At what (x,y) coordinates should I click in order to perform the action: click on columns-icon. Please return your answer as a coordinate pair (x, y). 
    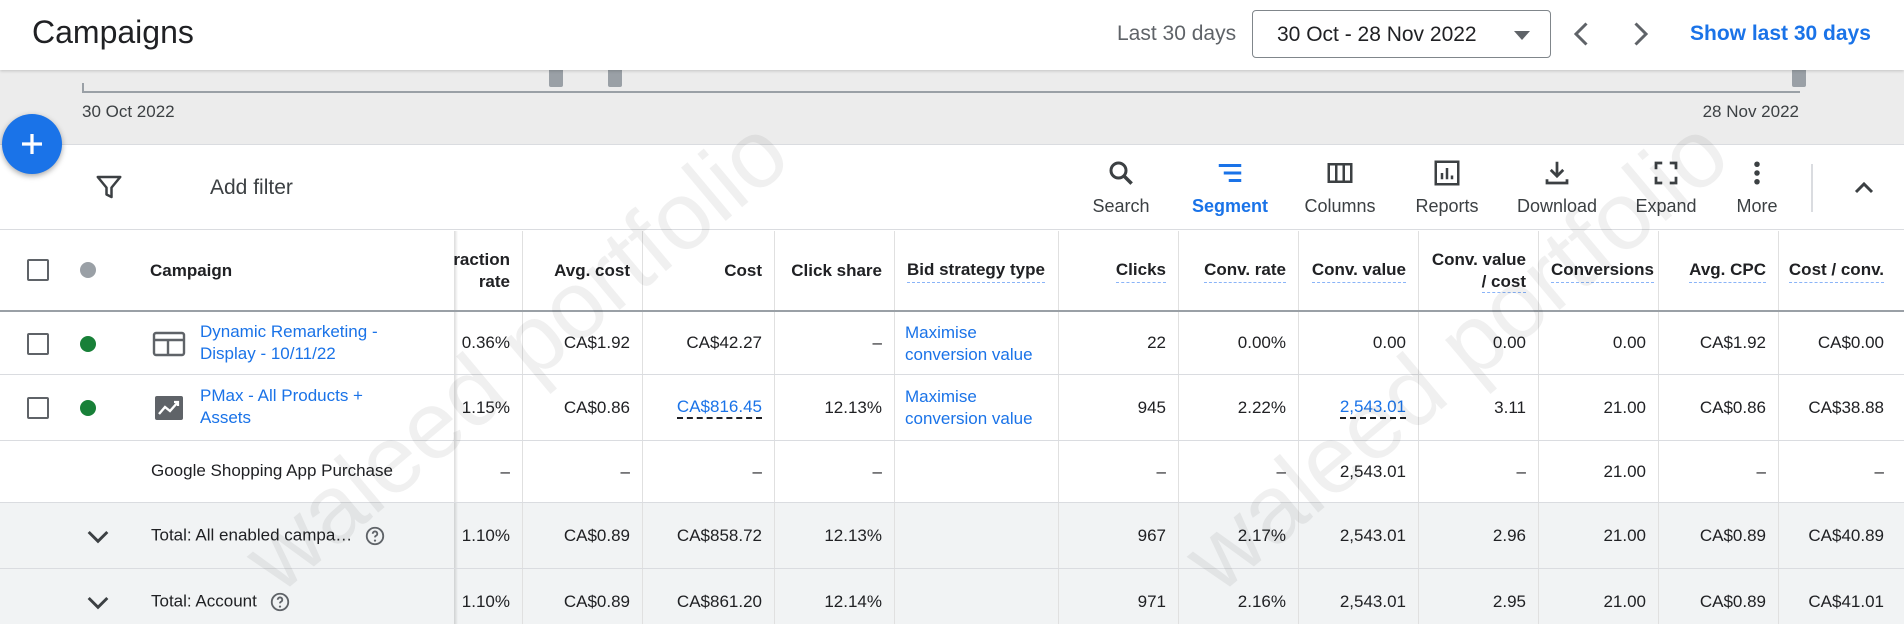
    Looking at the image, I should click on (1340, 173).